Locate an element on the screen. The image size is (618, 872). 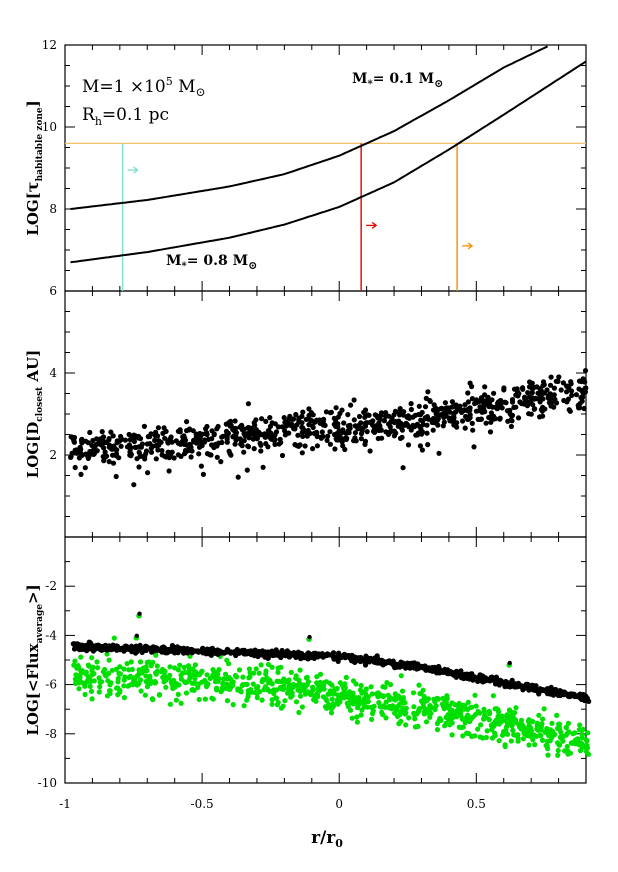
top-y-axis-title: LOG[τhabitable zone] is located at coordinates (34, 167).